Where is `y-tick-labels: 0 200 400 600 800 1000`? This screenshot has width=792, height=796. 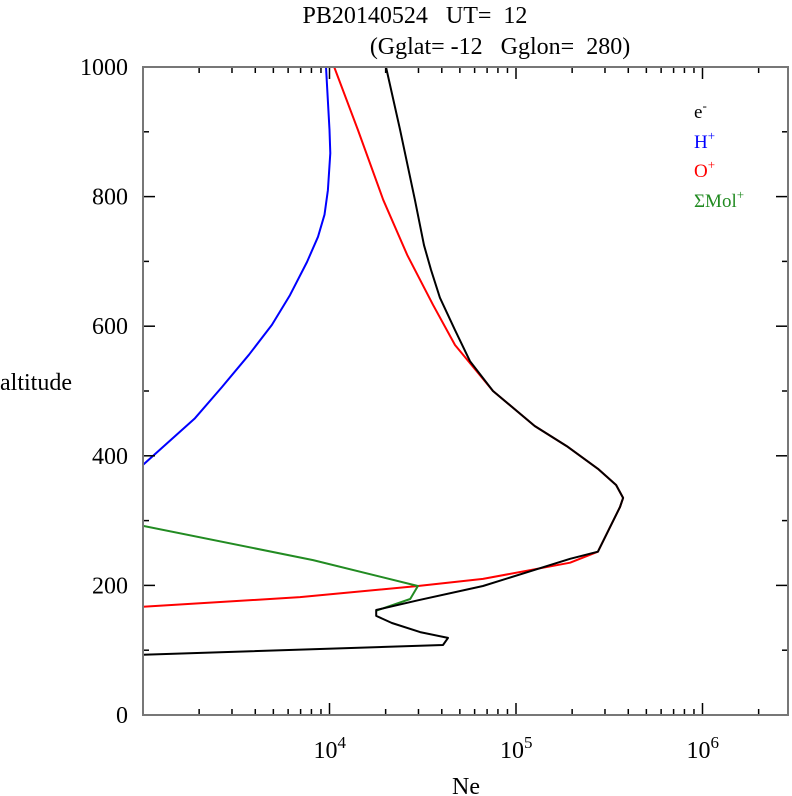 y-tick-labels: 0 200 400 600 800 1000 is located at coordinates (104, 392).